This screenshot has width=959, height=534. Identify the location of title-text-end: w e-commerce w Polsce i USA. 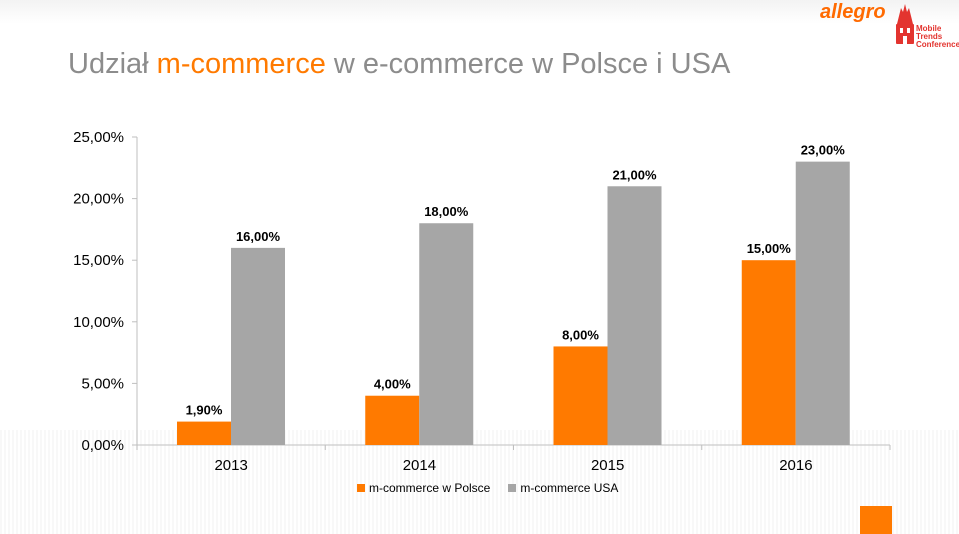
(528, 64).